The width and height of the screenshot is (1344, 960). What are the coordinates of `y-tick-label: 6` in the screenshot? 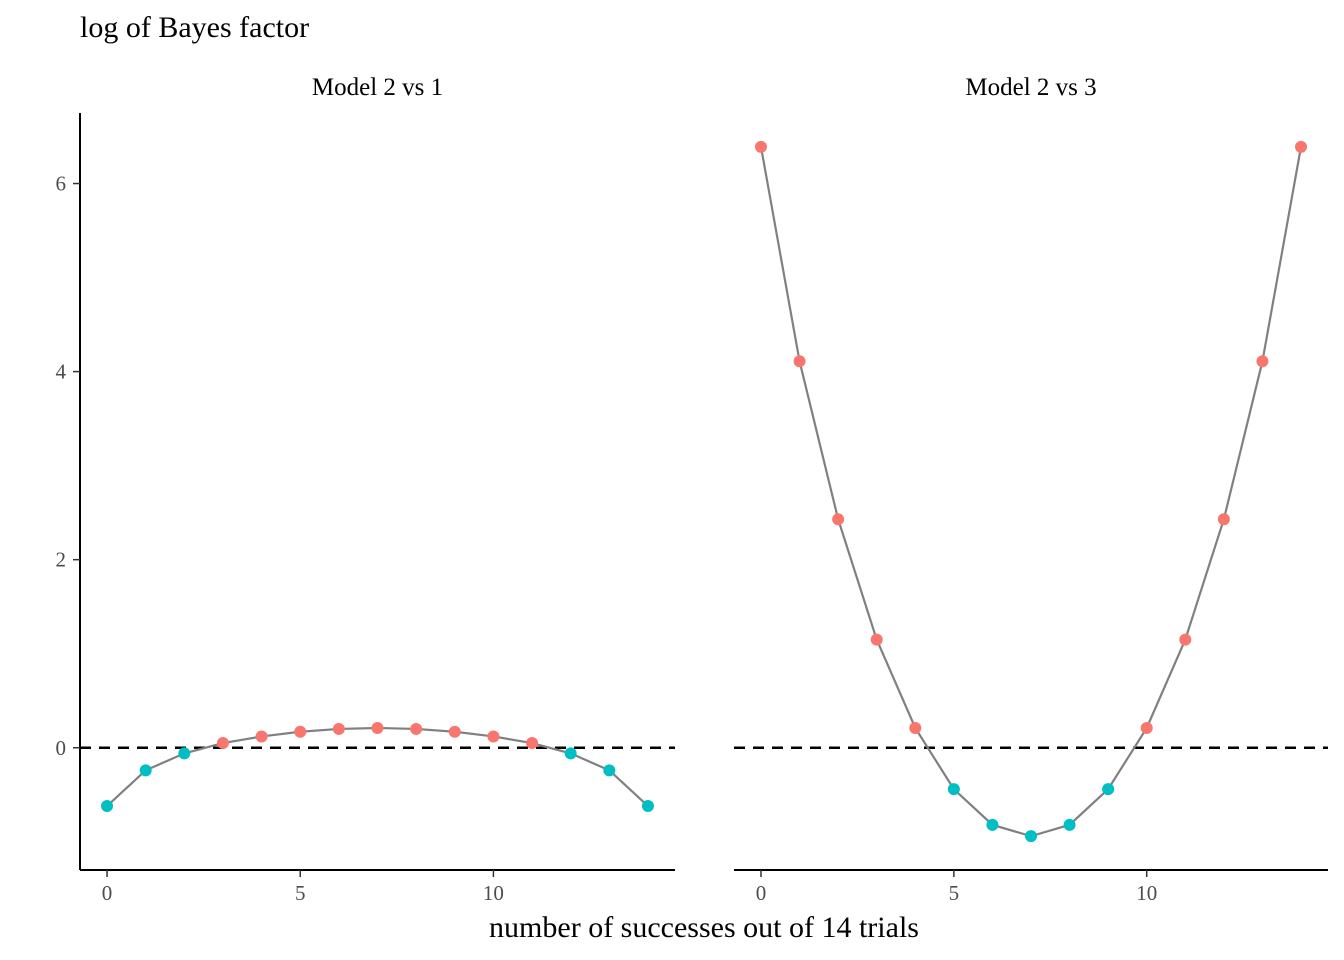 It's located at (61, 184).